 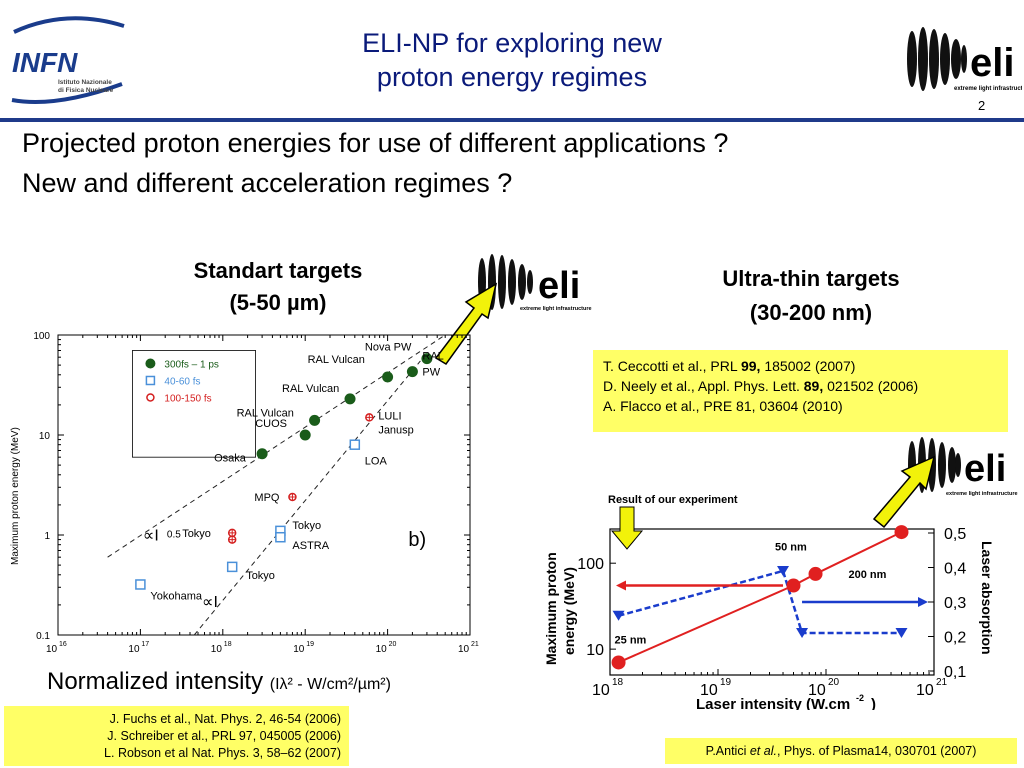 I want to click on legend-label: 40-60 fs, so click(x=182, y=381).